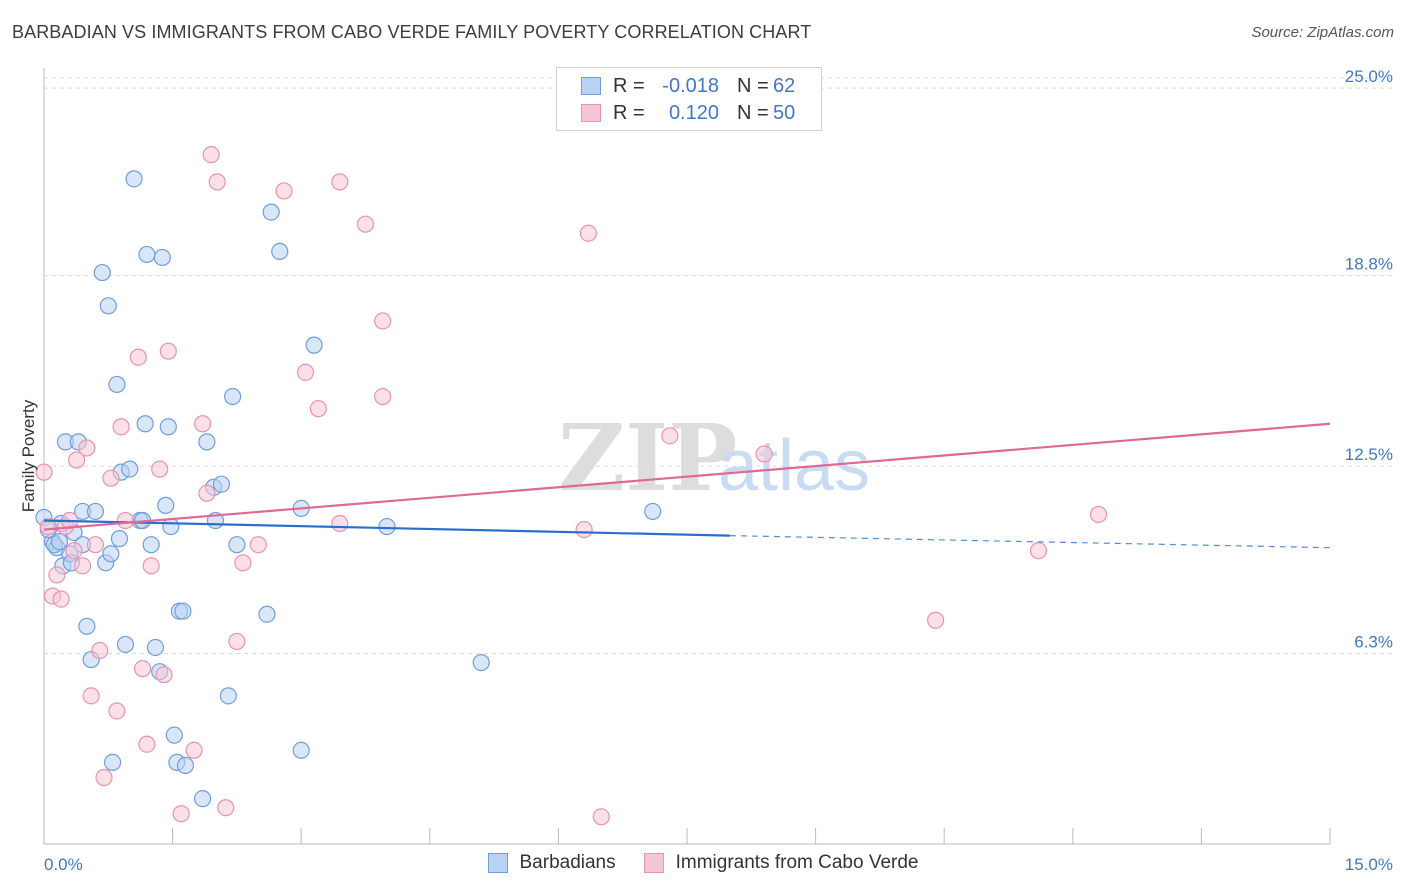  What do you see at coordinates (1369, 864) in the screenshot?
I see `x-tick-label: 15.0%` at bounding box center [1369, 864].